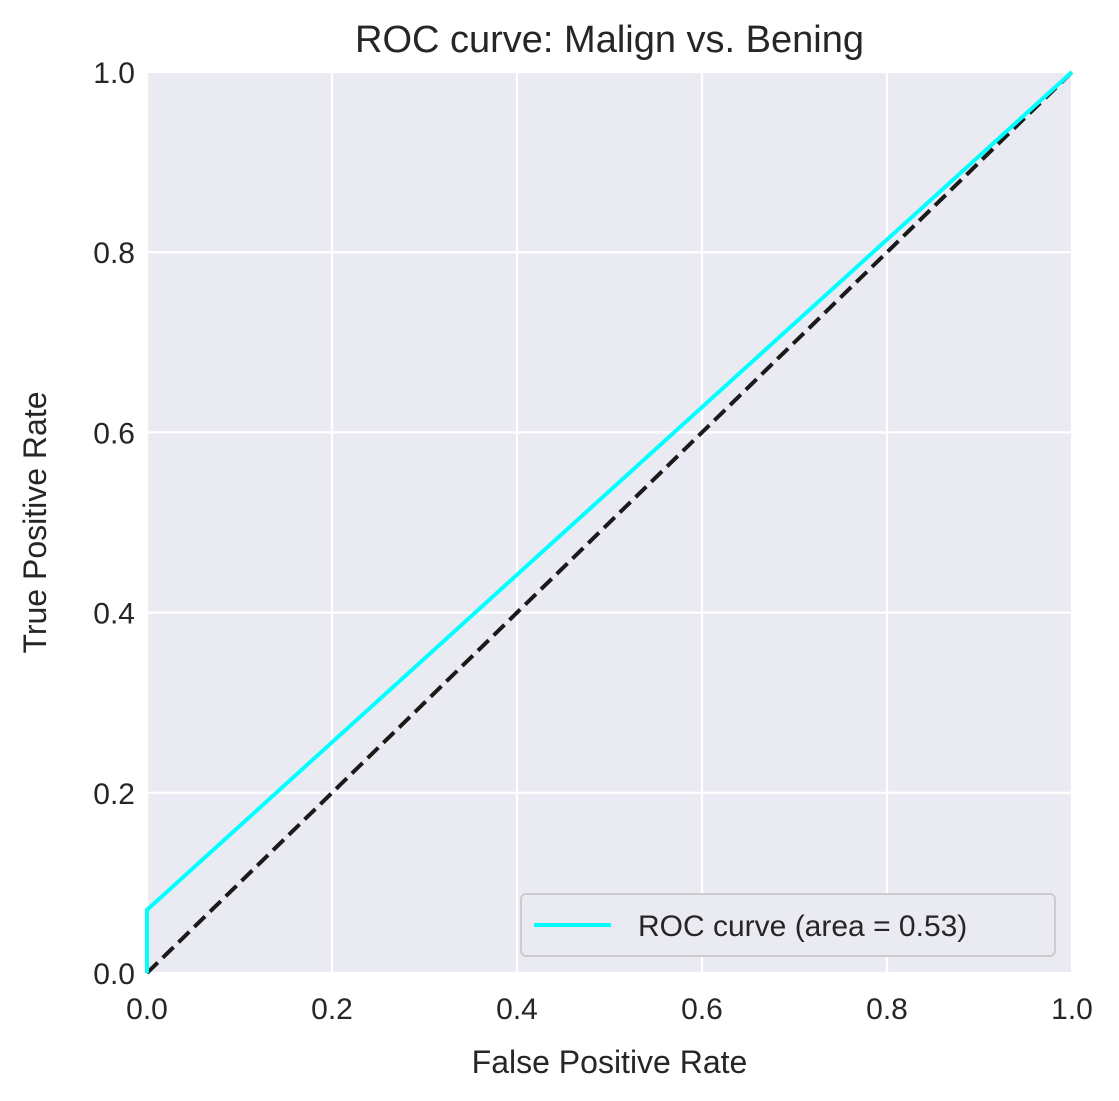 Image resolution: width=1119 pixels, height=1101 pixels. What do you see at coordinates (517, 1009) in the screenshot?
I see `x-tick-label: 0.4` at bounding box center [517, 1009].